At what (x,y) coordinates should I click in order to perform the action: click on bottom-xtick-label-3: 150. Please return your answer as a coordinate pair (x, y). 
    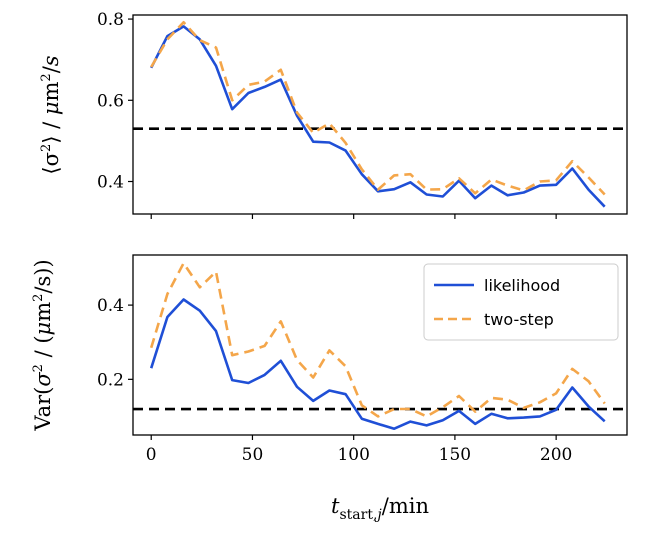
    Looking at the image, I should click on (455, 455).